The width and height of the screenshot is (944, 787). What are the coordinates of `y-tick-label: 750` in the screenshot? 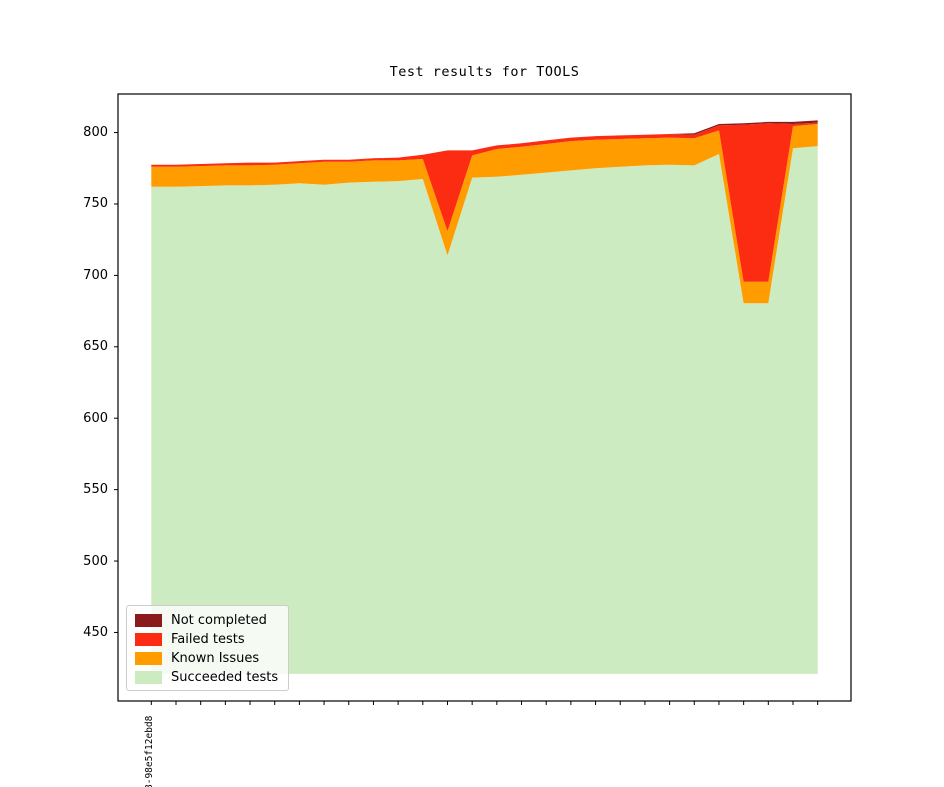 It's located at (95, 204).